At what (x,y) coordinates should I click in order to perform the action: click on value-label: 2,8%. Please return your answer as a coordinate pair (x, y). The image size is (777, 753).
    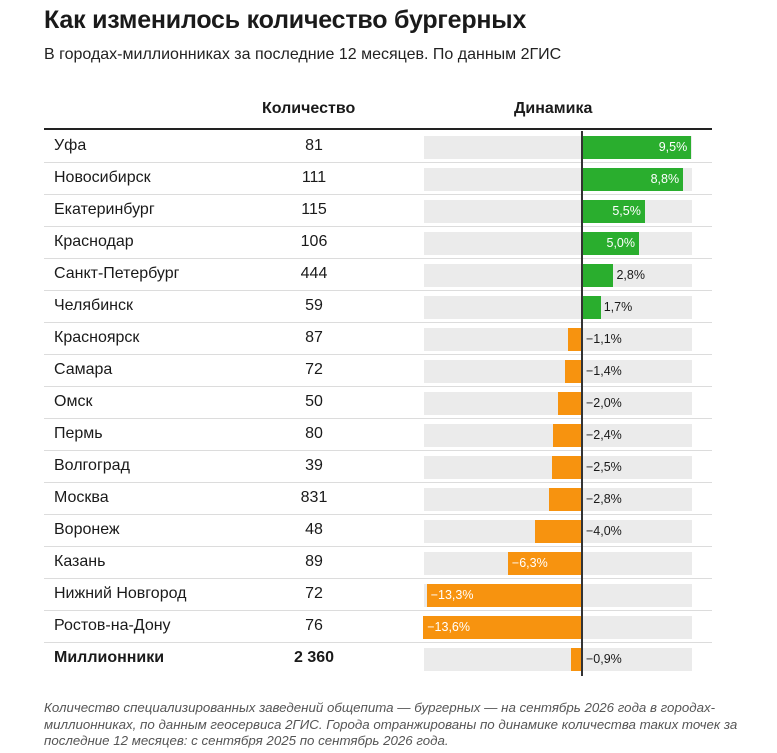
    Looking at the image, I should click on (630, 275).